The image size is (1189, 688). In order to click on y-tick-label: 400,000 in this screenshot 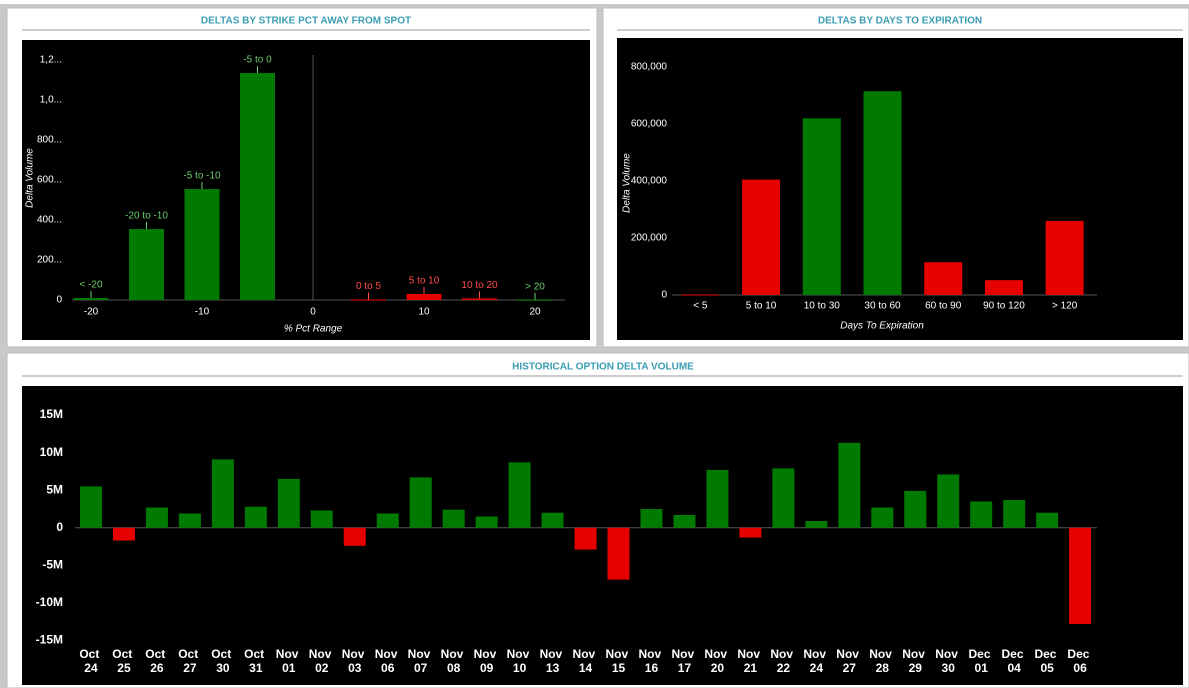, I will do `click(649, 181)`.